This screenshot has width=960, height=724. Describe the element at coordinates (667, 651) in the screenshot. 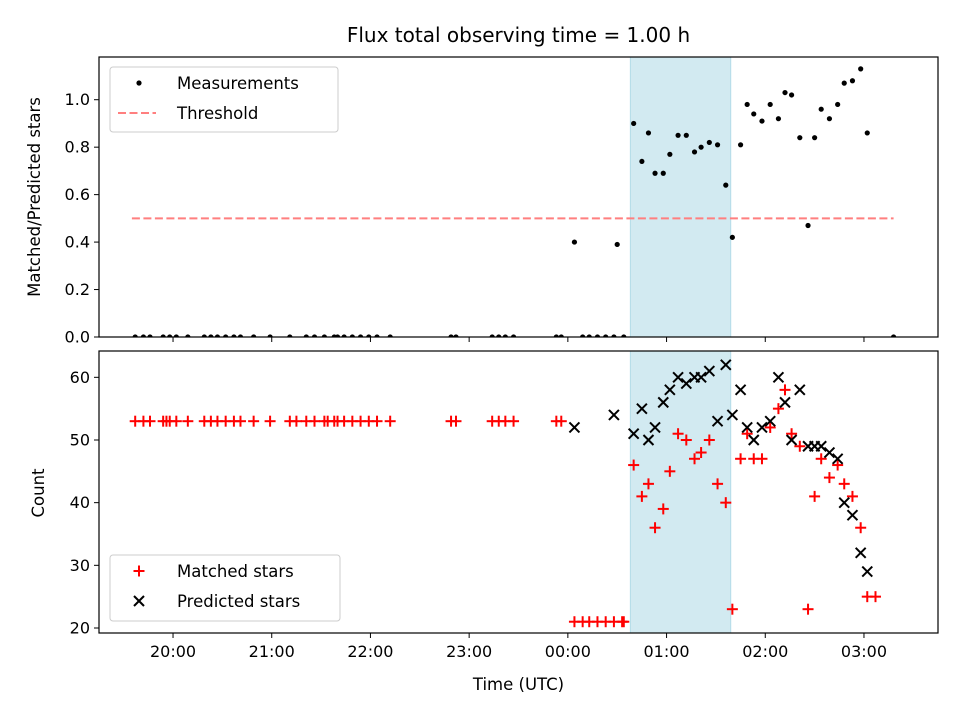

I see `x-tick-label: 01:00` at that location.